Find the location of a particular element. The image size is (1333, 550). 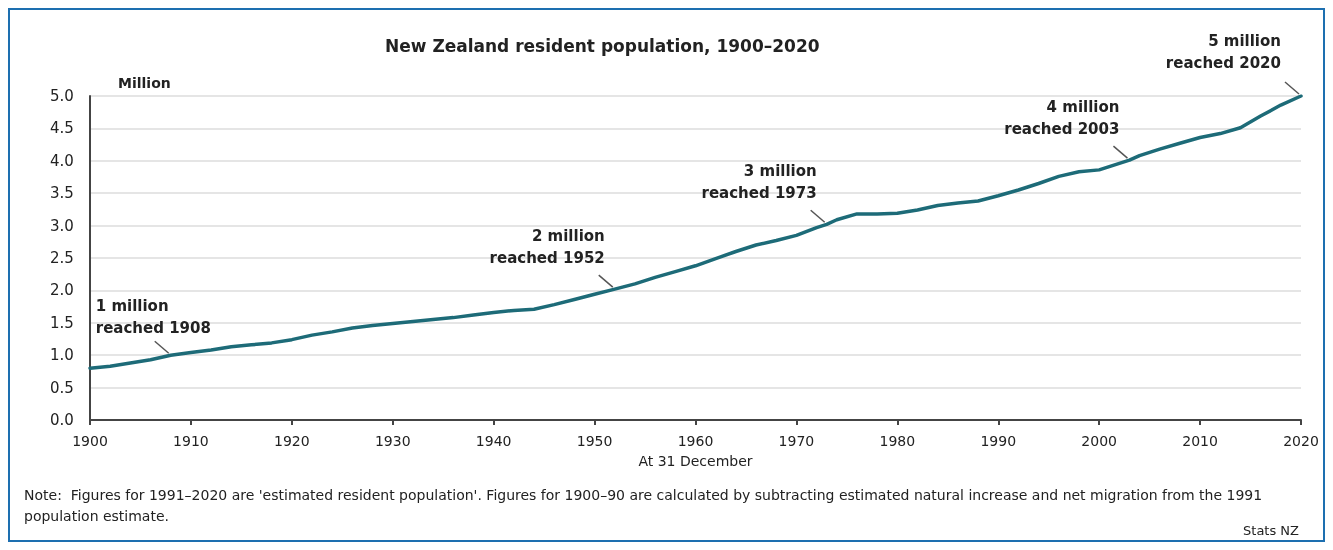

x-tick-label: 2010 is located at coordinates (1200, 441).